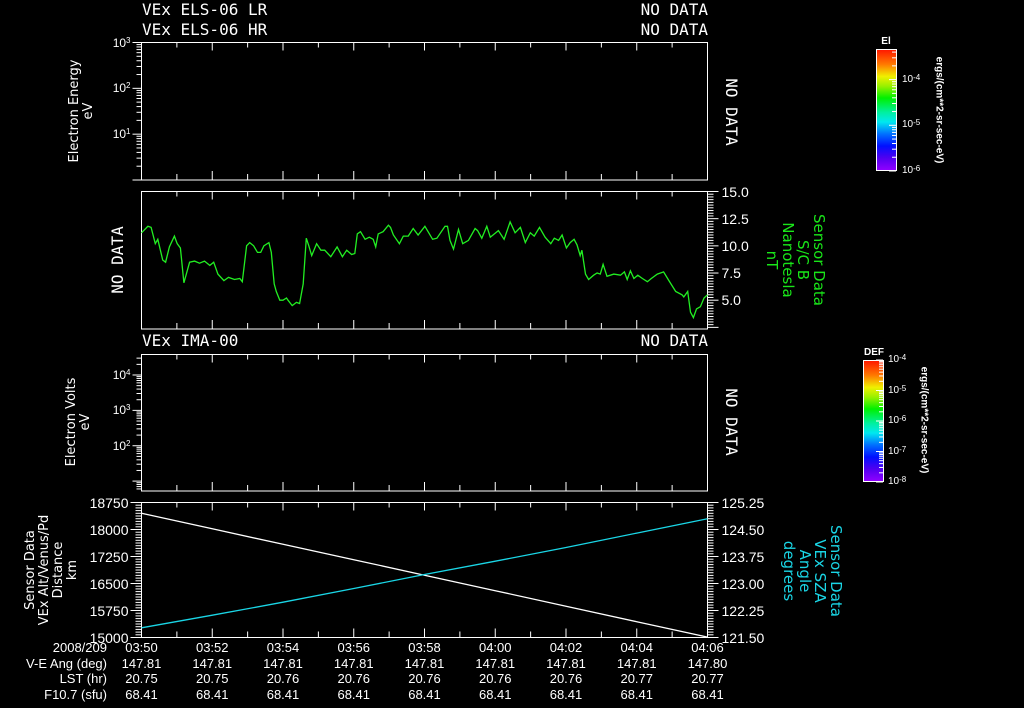  What do you see at coordinates (674, 9) in the screenshot?
I see `els-lr-status: NO DATA` at bounding box center [674, 9].